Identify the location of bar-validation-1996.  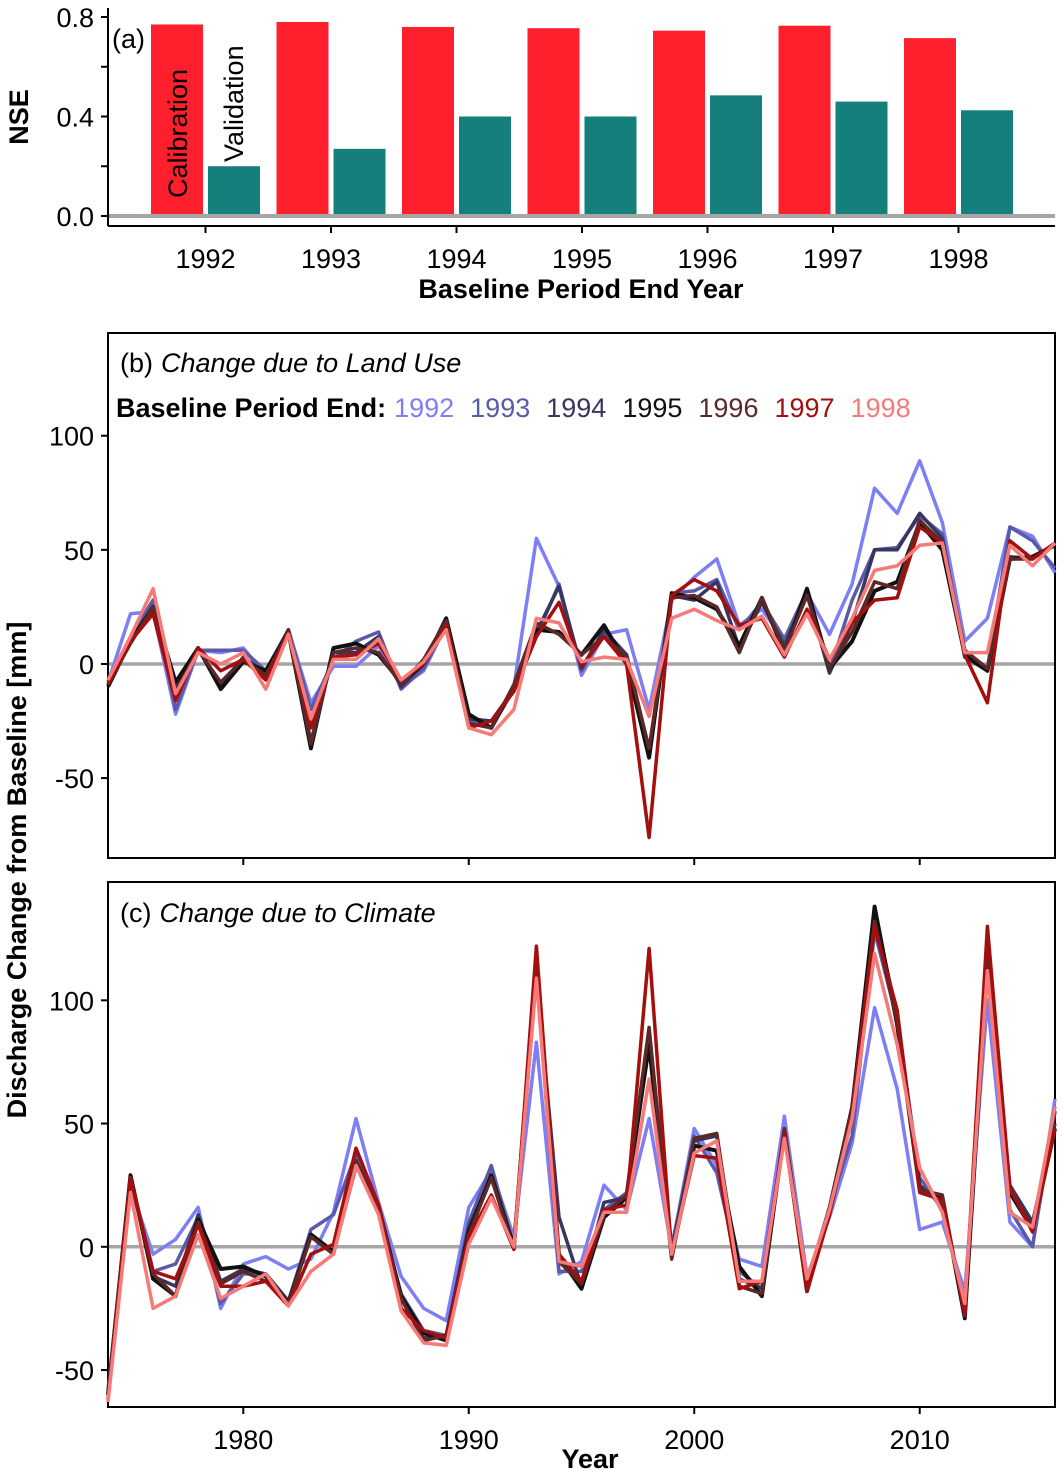
(736, 155).